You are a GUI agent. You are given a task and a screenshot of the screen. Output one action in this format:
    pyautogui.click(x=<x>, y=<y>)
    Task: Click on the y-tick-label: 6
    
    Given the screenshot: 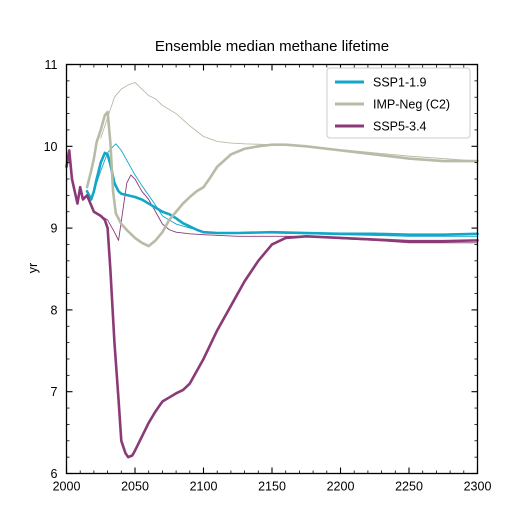 What is the action you would take?
    pyautogui.click(x=54, y=474)
    